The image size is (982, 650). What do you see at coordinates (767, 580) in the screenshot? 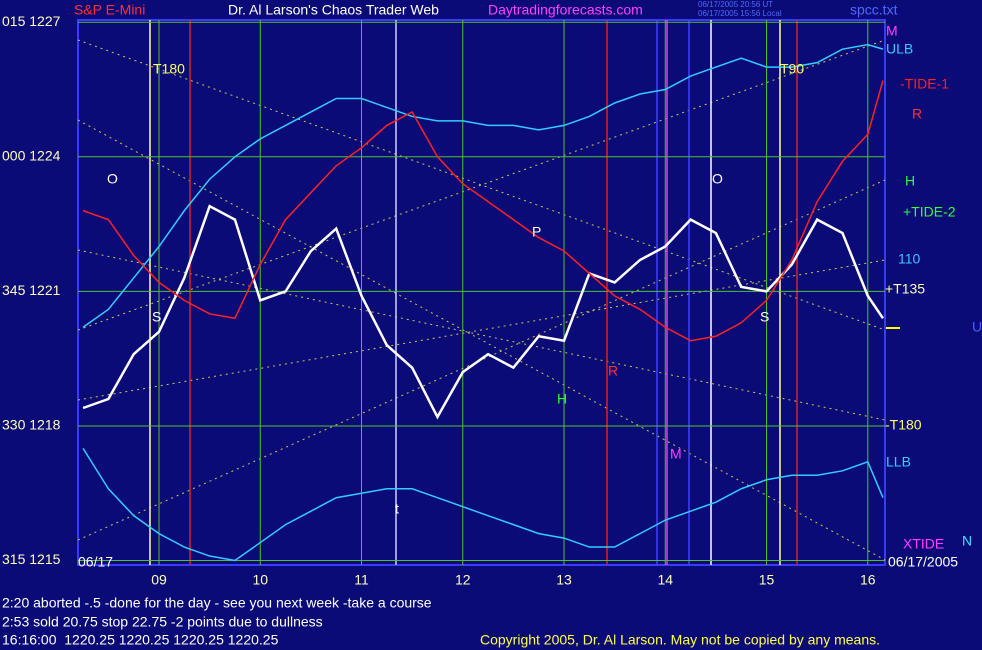
I see `x-tick-label: 15` at bounding box center [767, 580].